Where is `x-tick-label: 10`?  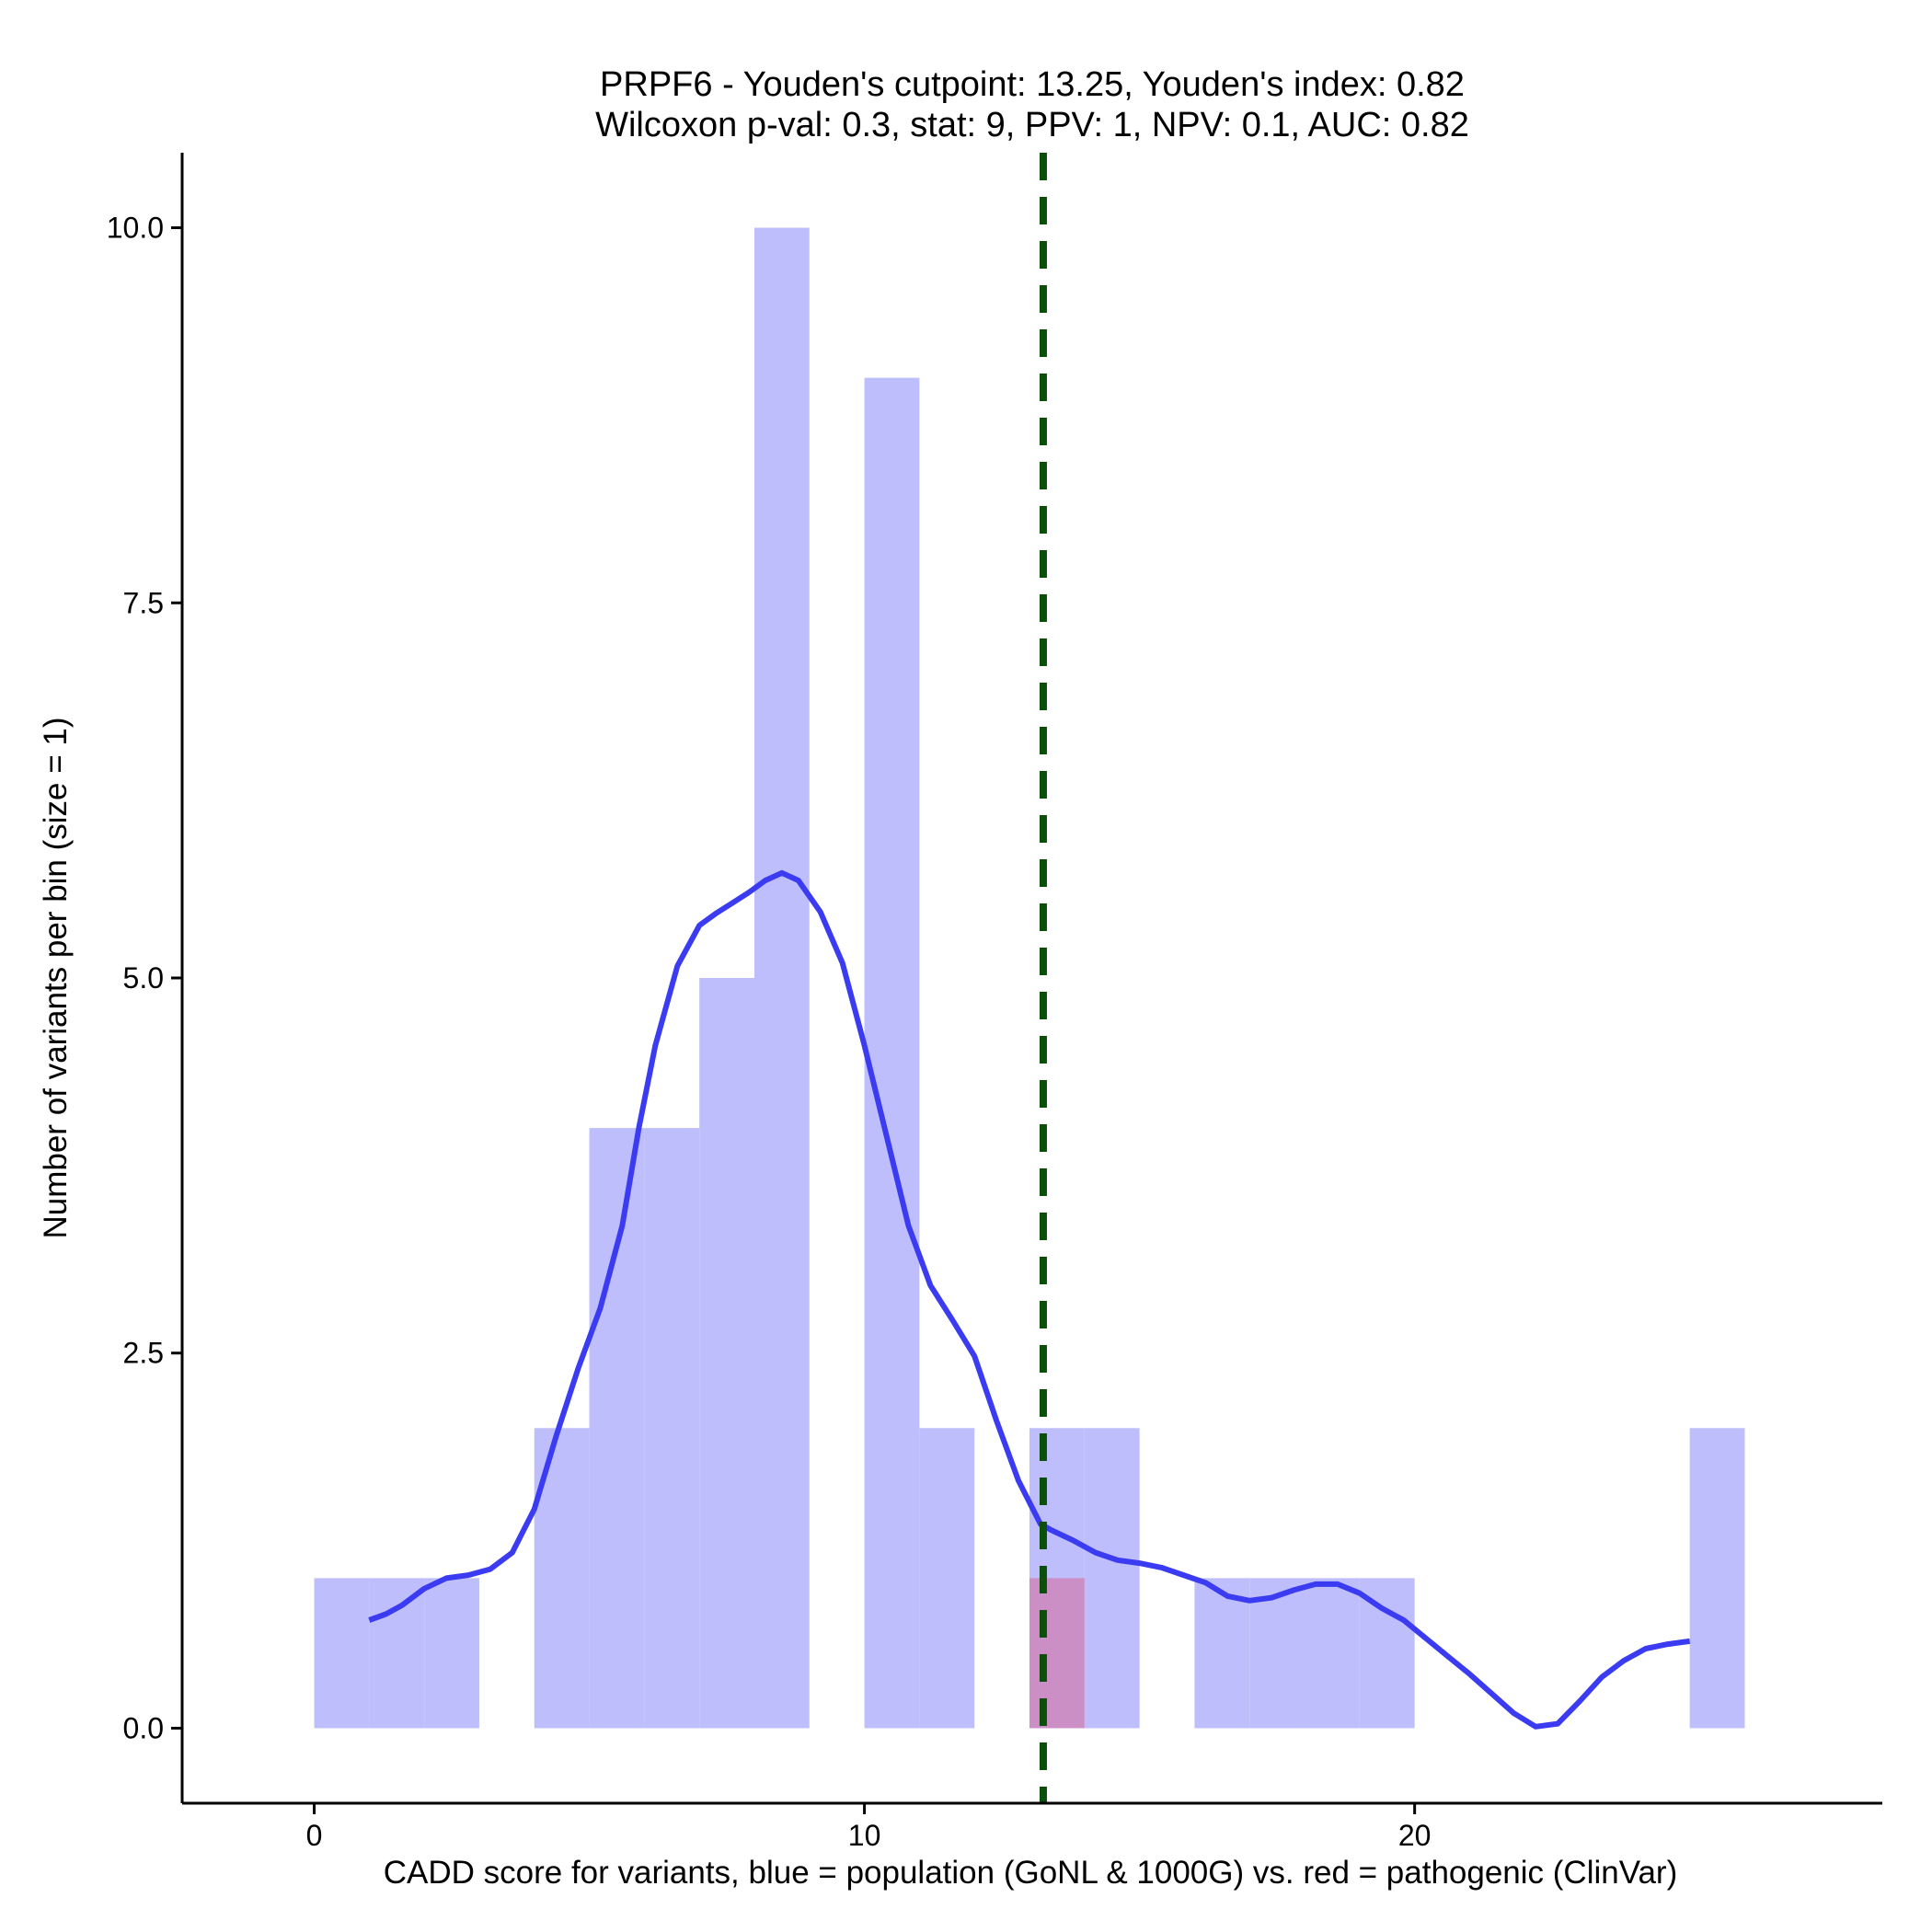
x-tick-label: 10 is located at coordinates (864, 1835).